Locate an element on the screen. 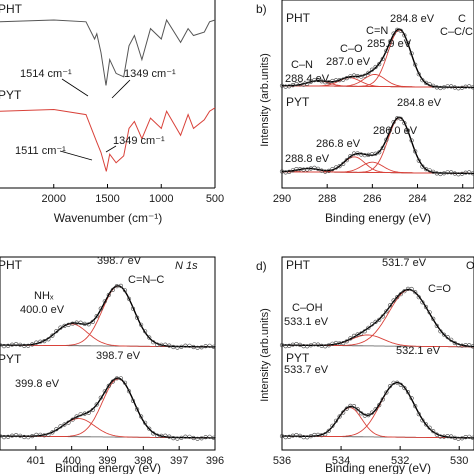  panel-d-xtick-label: 536 is located at coordinates (282, 461).